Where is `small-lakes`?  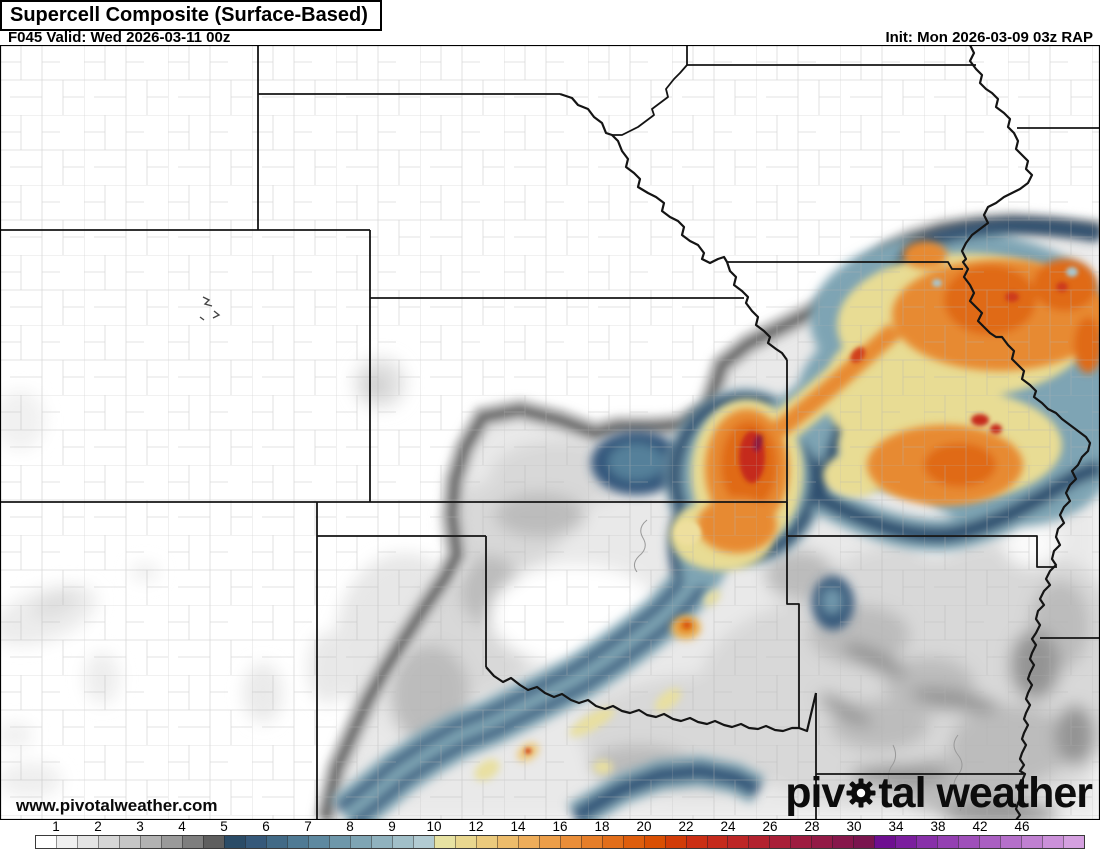 small-lakes is located at coordinates (210, 308).